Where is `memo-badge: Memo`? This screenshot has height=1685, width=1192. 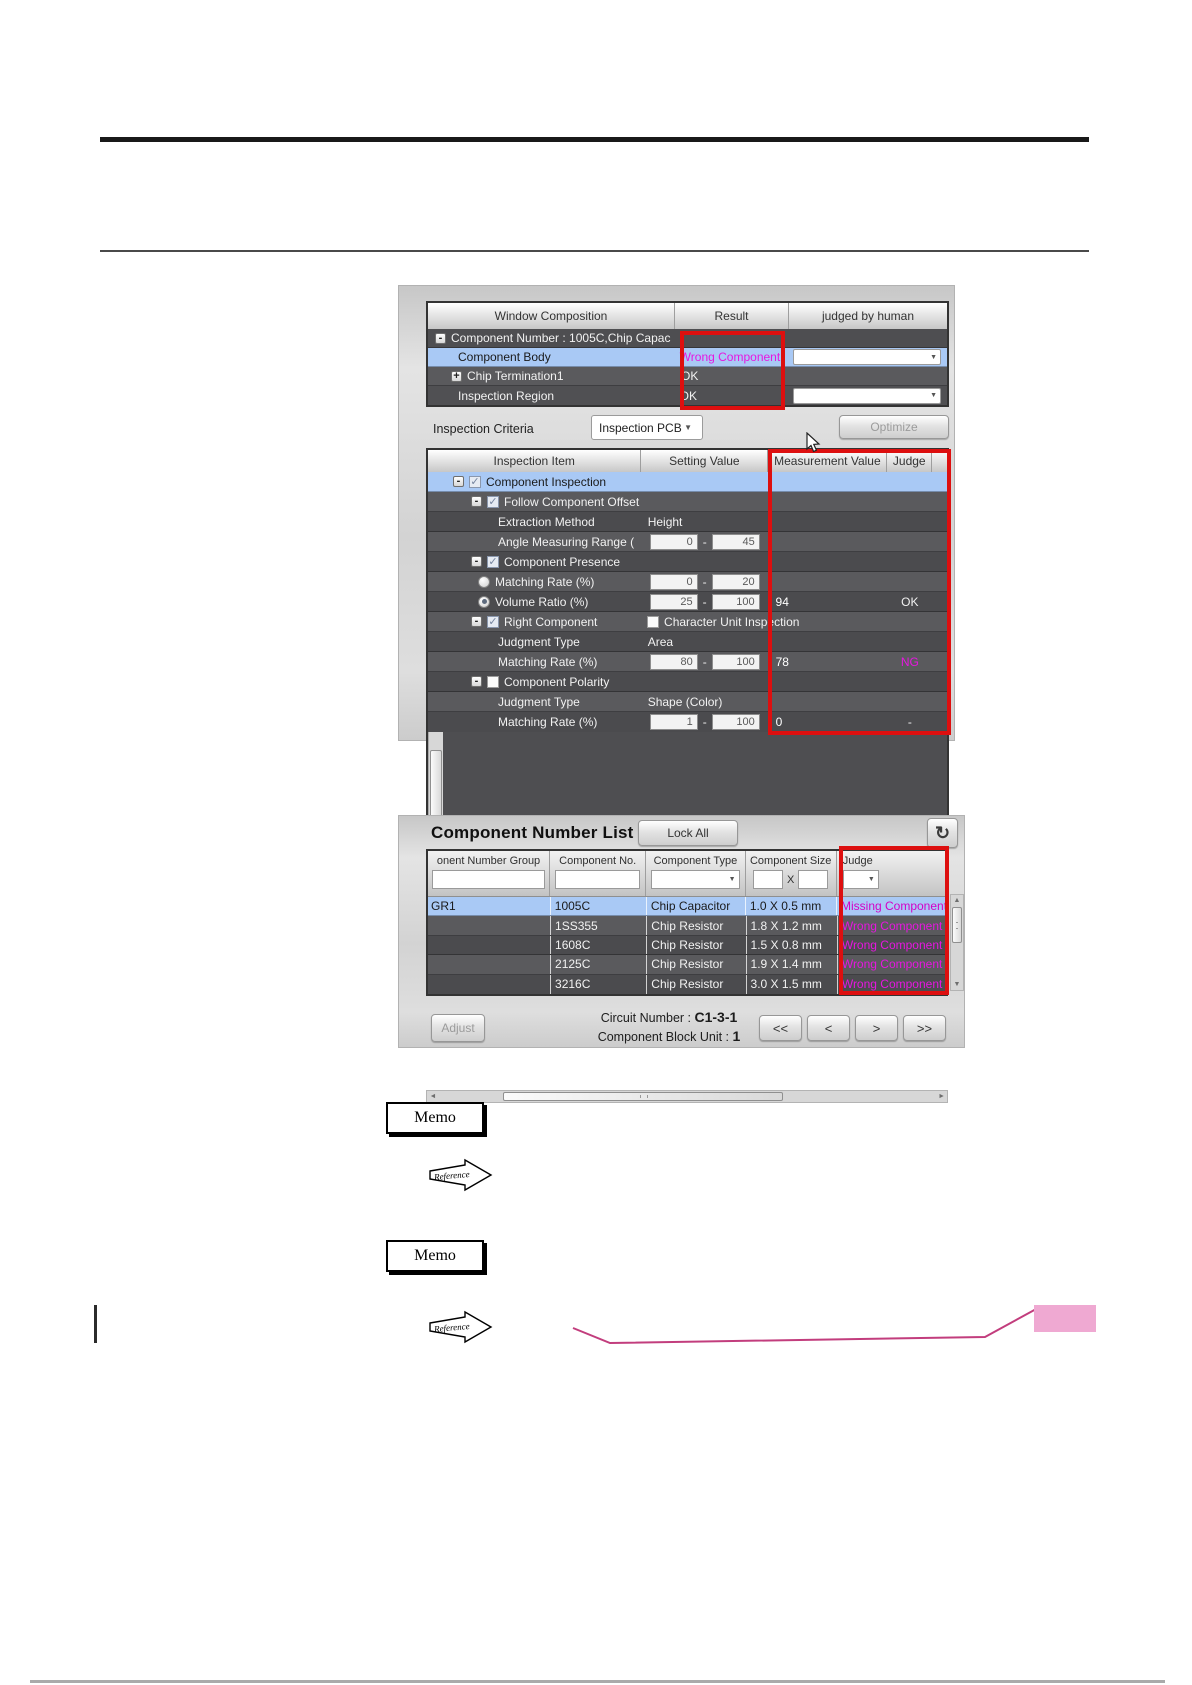 memo-badge: Memo is located at coordinates (435, 1118).